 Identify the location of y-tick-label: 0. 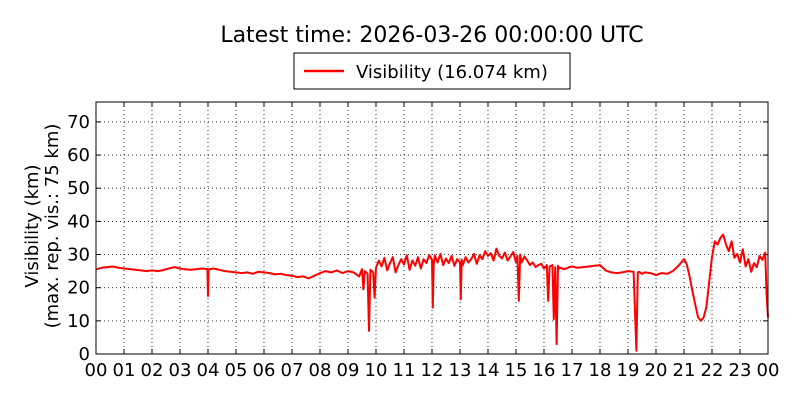
(84, 354).